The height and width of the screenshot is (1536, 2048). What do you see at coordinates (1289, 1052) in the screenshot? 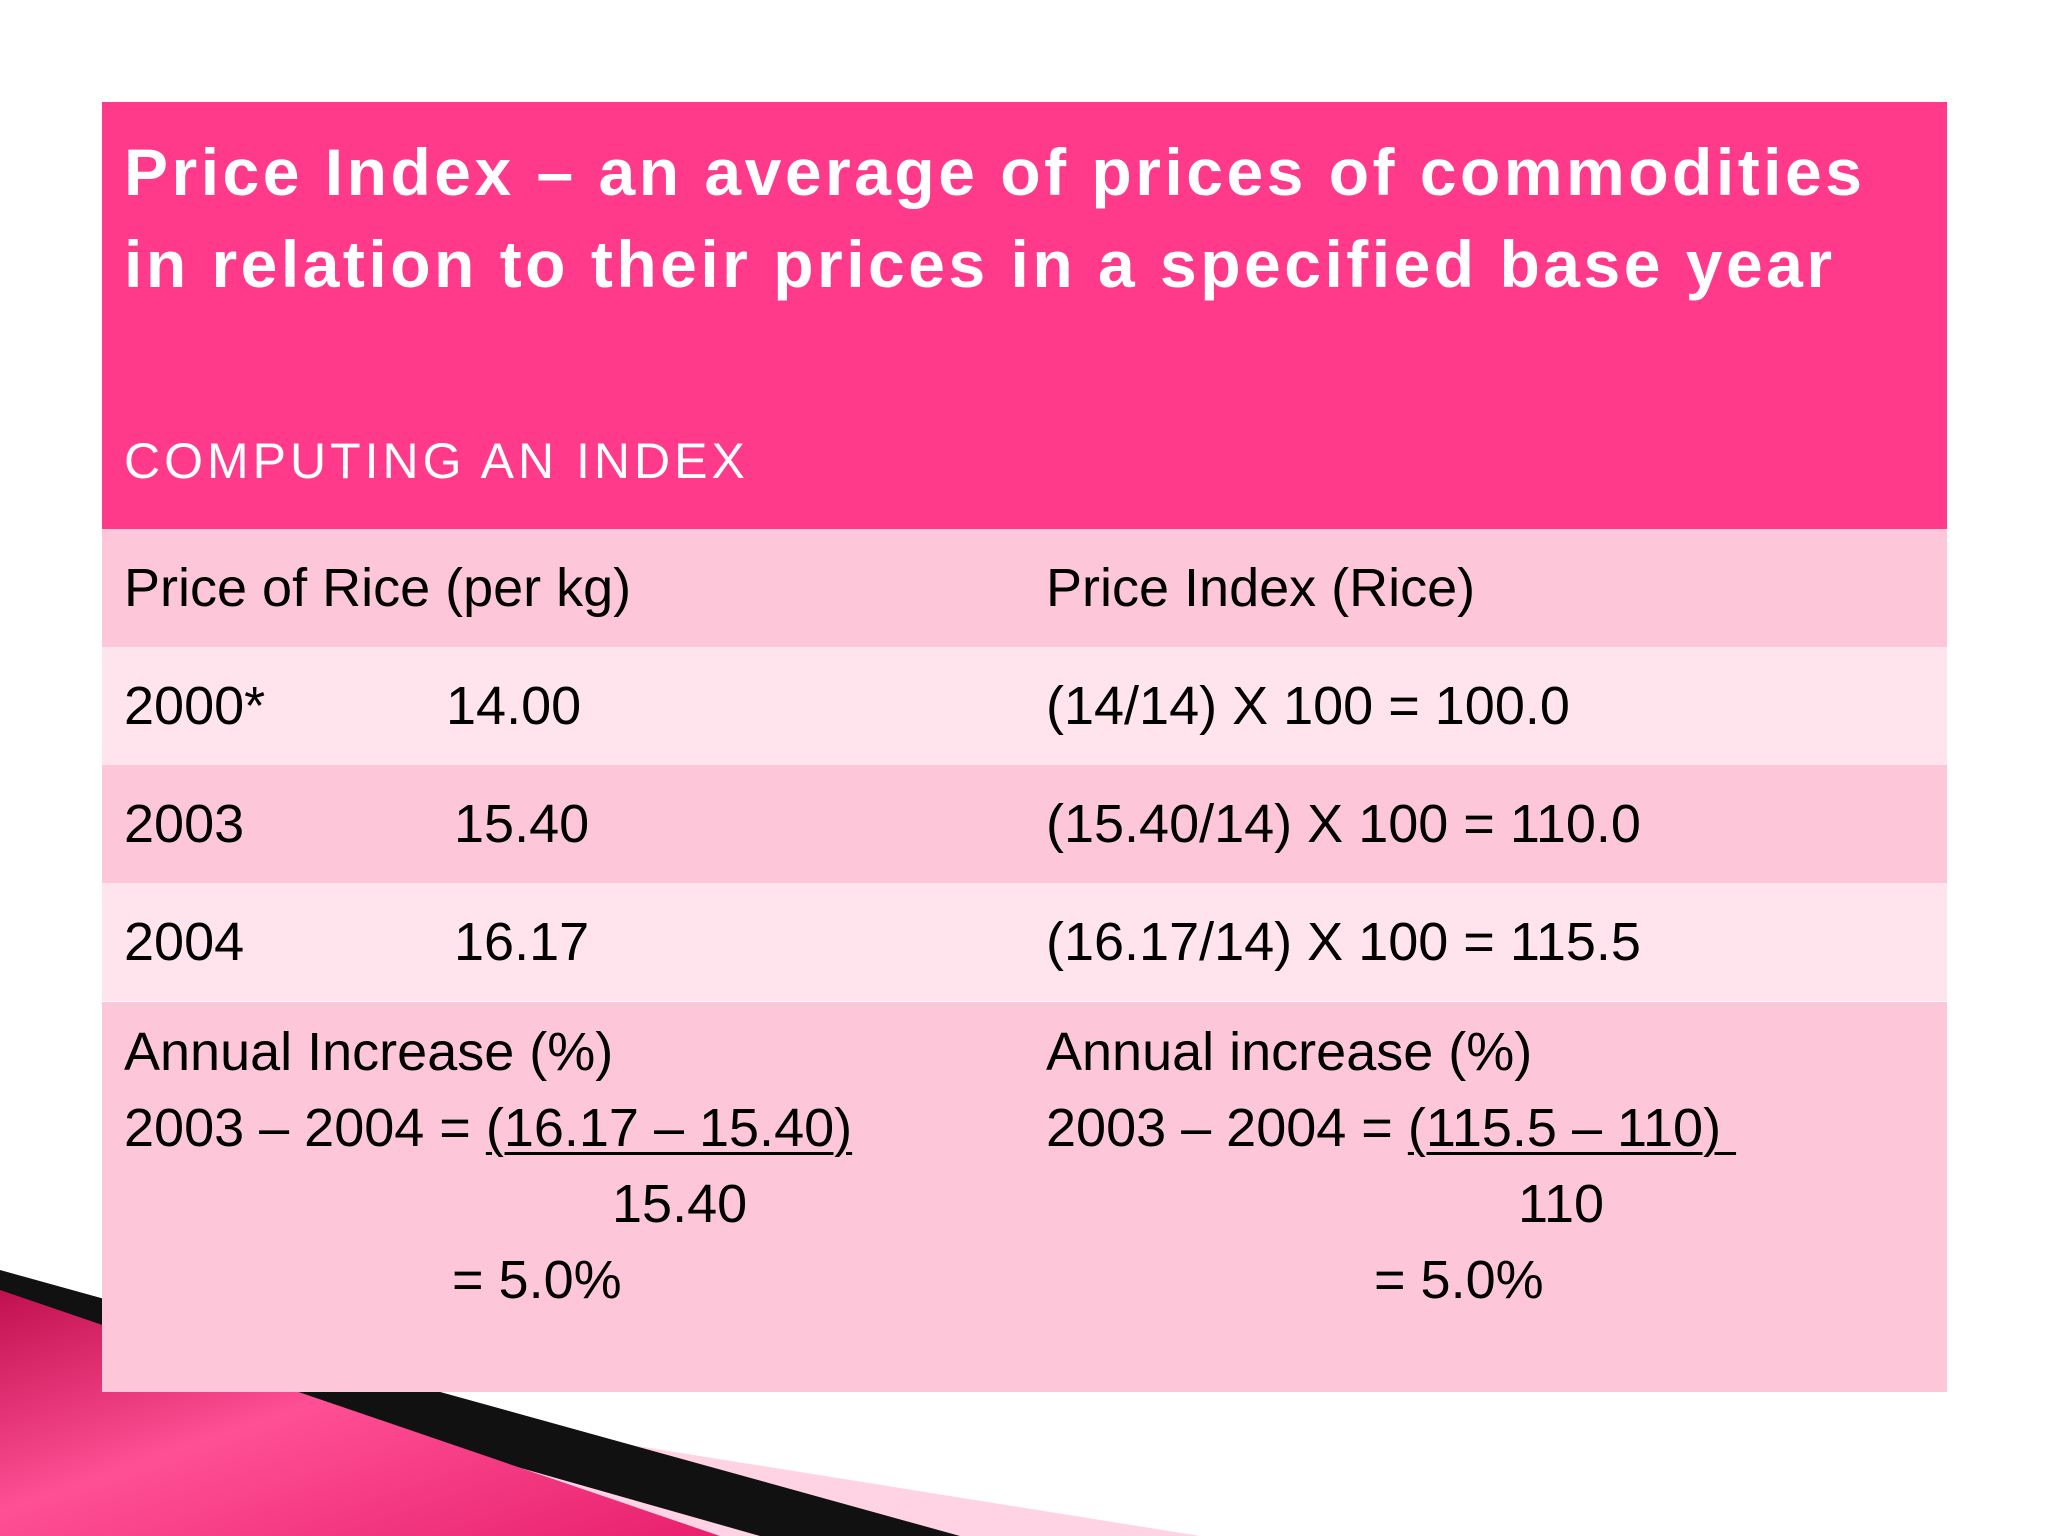
I see `calc-right-heading: Annual increase (%)` at bounding box center [1289, 1052].